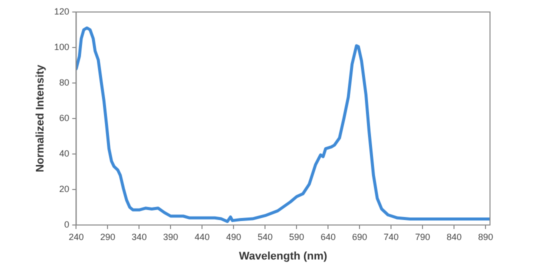 The image size is (545, 271). Describe the element at coordinates (64, 82) in the screenshot. I see `y-tick-label: 80` at that location.